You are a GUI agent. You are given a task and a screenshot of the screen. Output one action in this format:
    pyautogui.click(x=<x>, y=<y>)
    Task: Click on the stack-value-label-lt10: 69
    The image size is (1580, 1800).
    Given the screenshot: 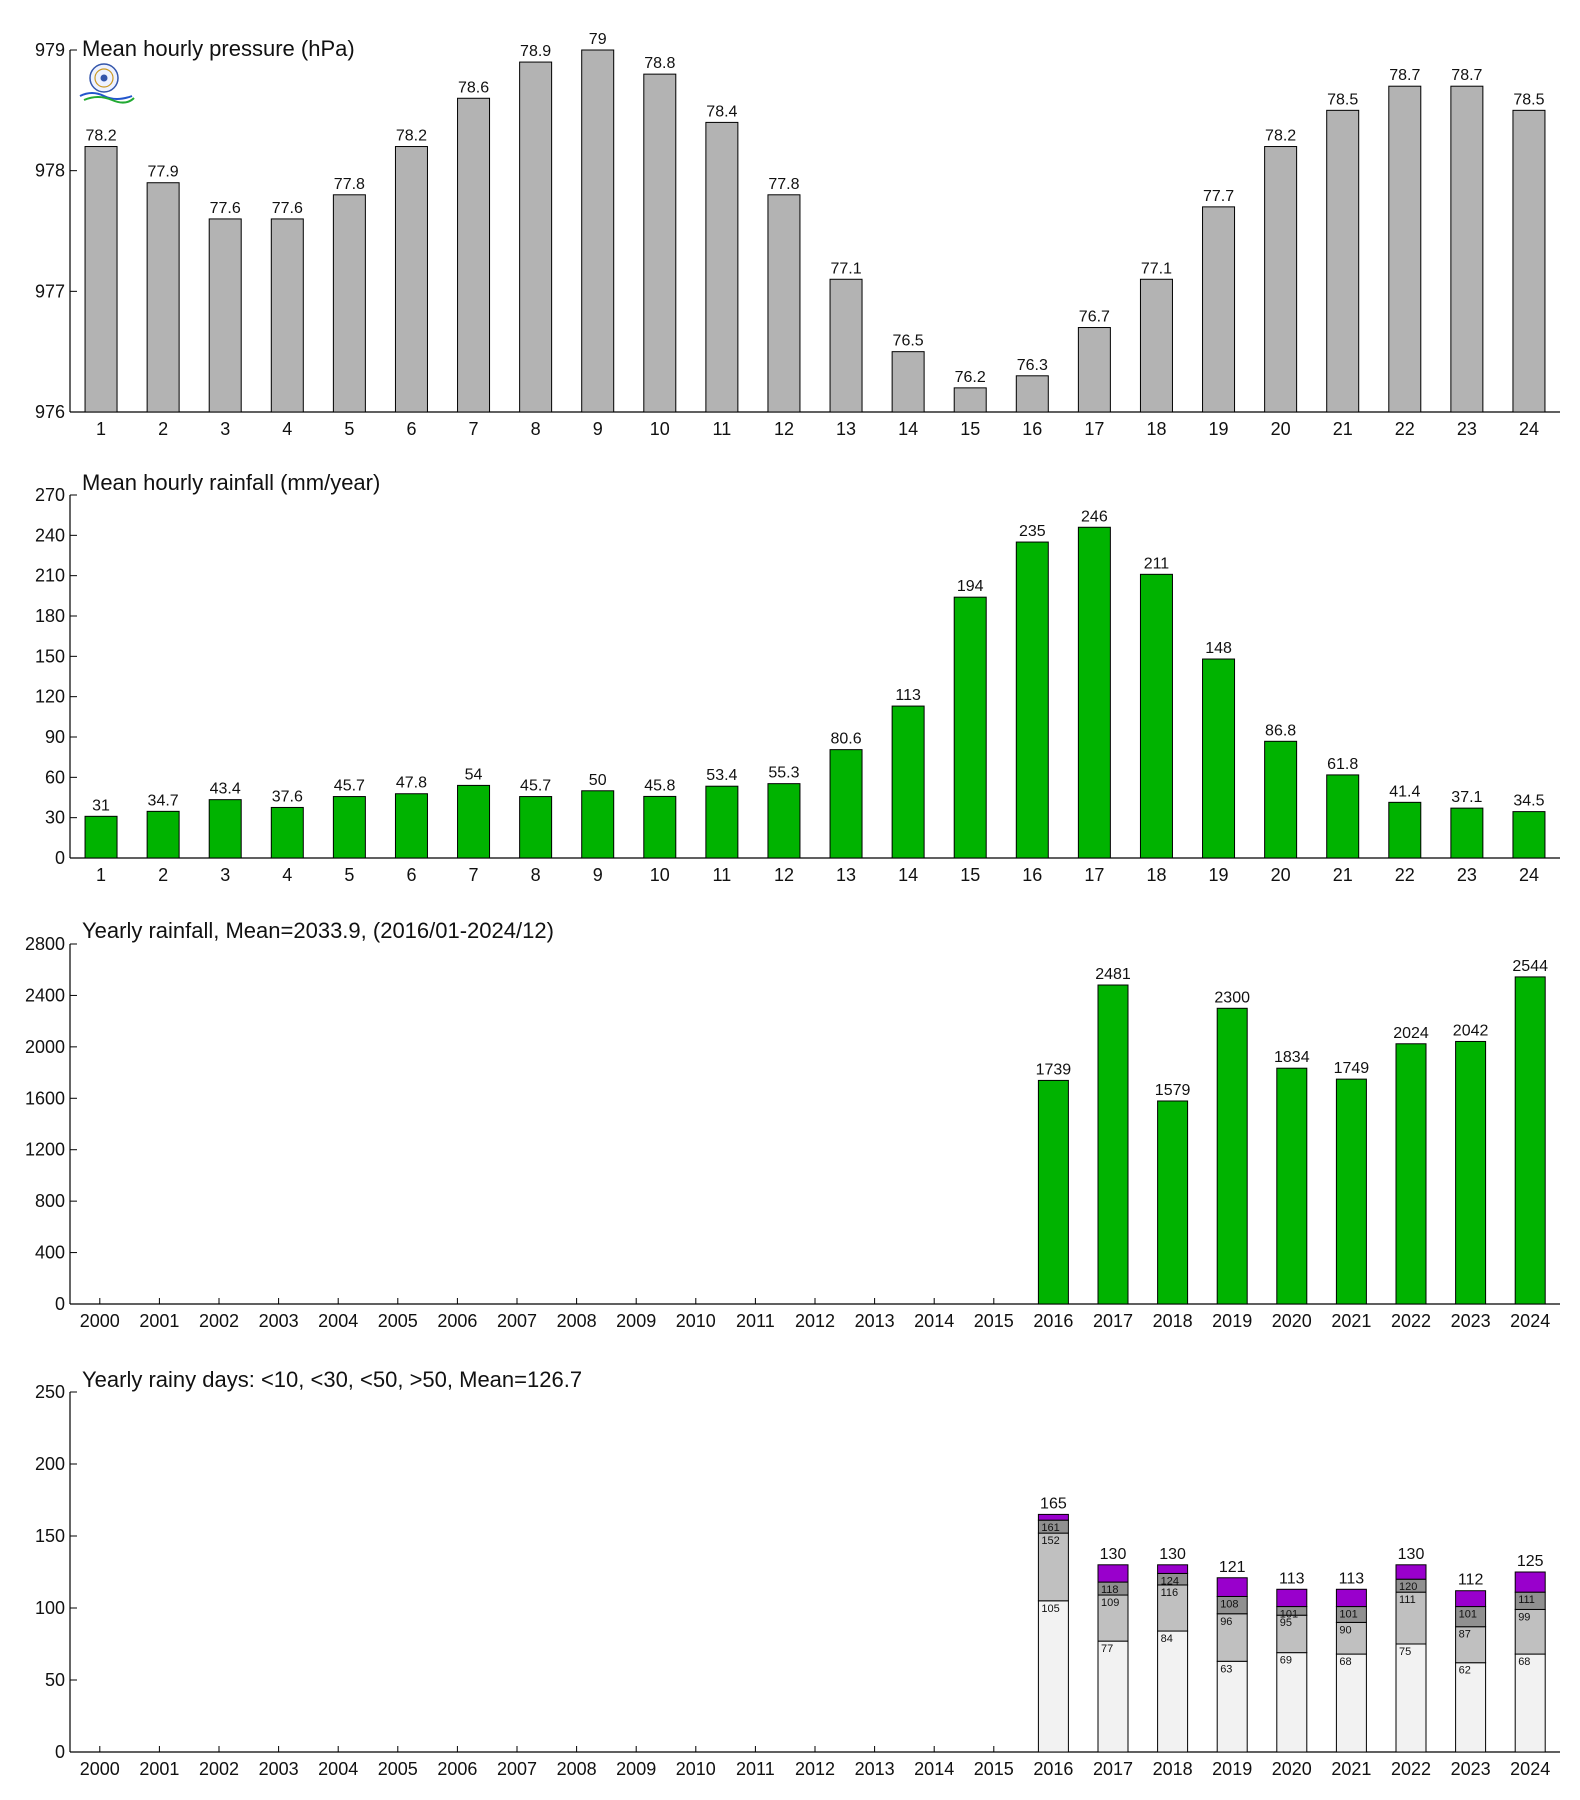 What is the action you would take?
    pyautogui.click(x=1286, y=1661)
    